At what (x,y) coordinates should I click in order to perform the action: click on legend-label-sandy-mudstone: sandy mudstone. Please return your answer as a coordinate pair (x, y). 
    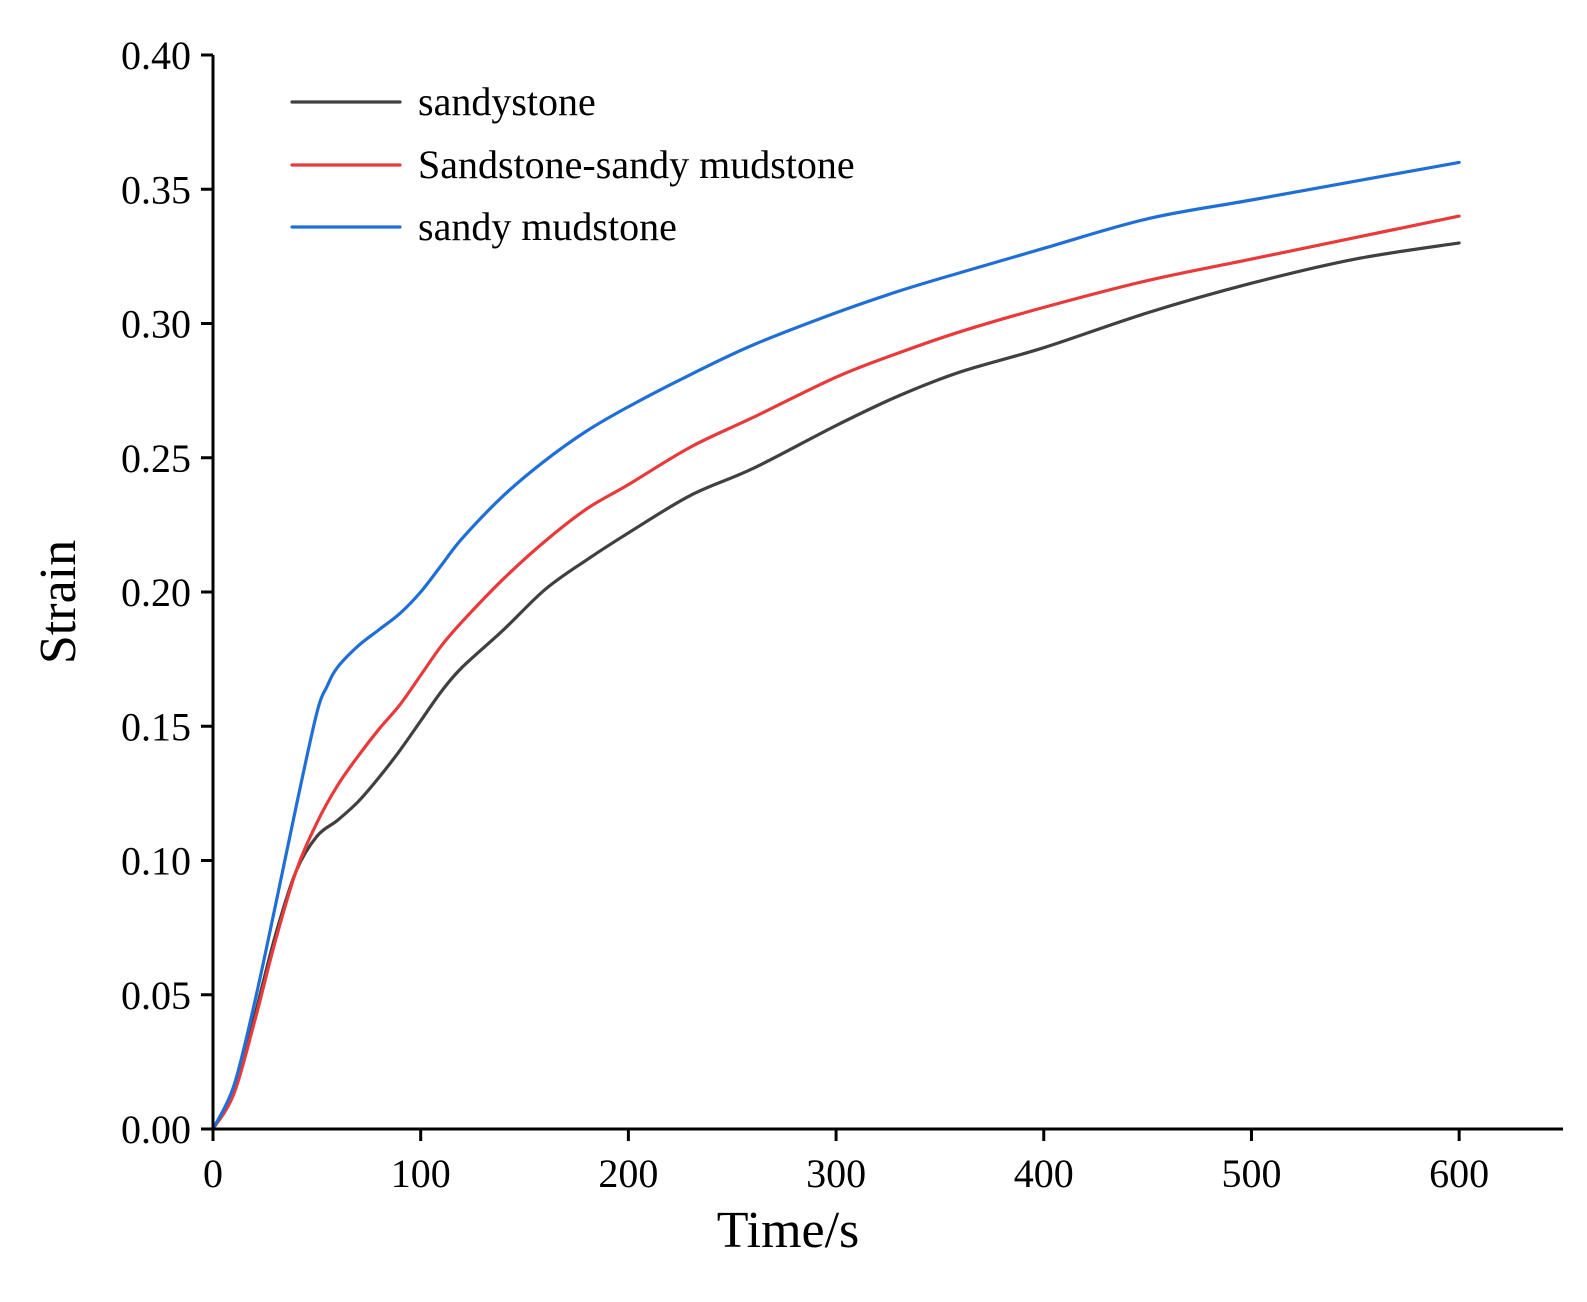
    Looking at the image, I should click on (547, 226).